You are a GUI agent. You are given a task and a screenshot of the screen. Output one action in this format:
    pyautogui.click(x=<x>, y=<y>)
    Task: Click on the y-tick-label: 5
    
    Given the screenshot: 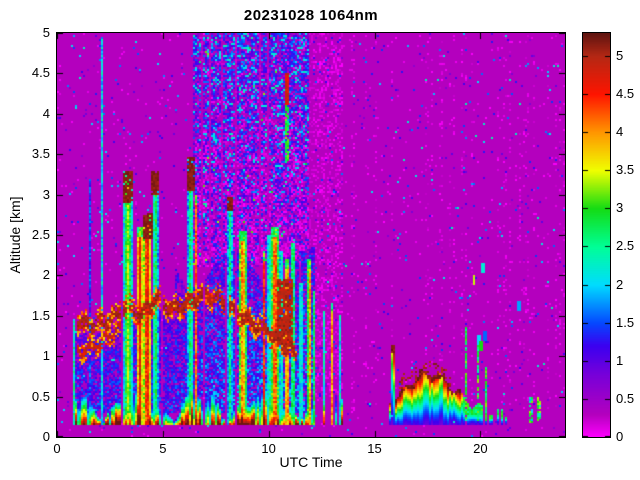 What is the action you would take?
    pyautogui.click(x=46, y=32)
    